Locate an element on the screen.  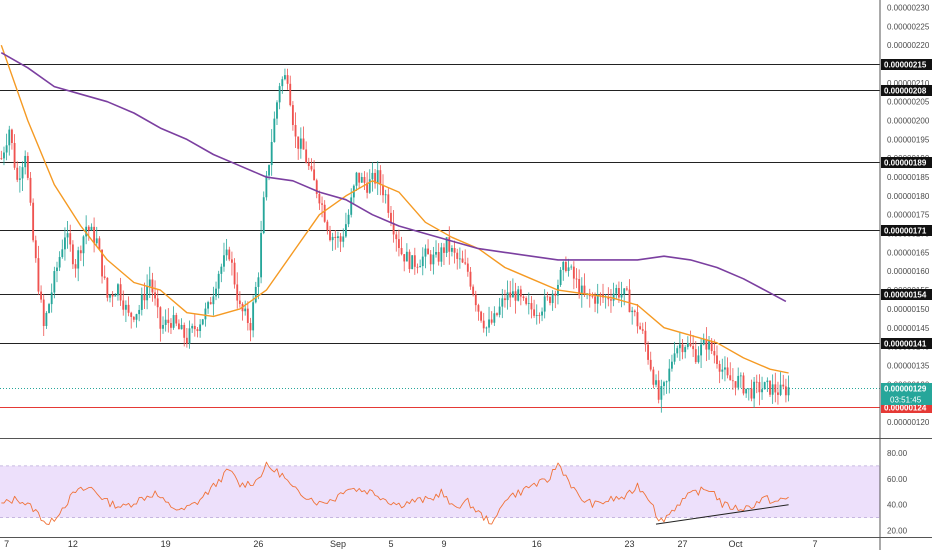
price-tick-label: 0.00000145 is located at coordinates (908, 328).